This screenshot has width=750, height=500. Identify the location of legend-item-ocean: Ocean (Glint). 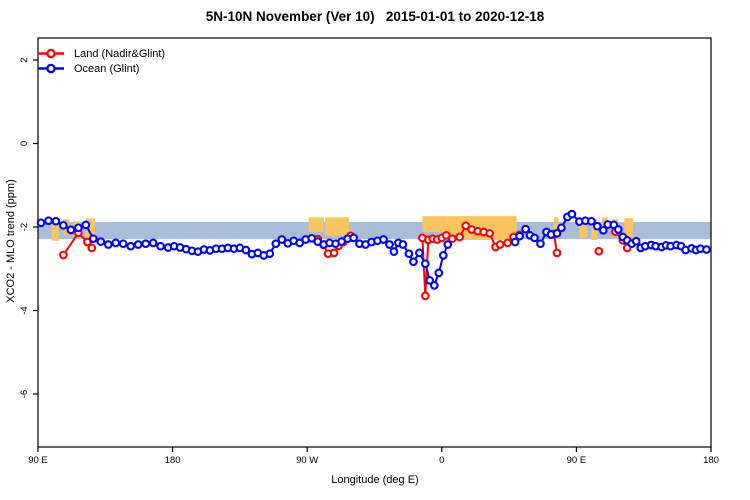
(88, 69).